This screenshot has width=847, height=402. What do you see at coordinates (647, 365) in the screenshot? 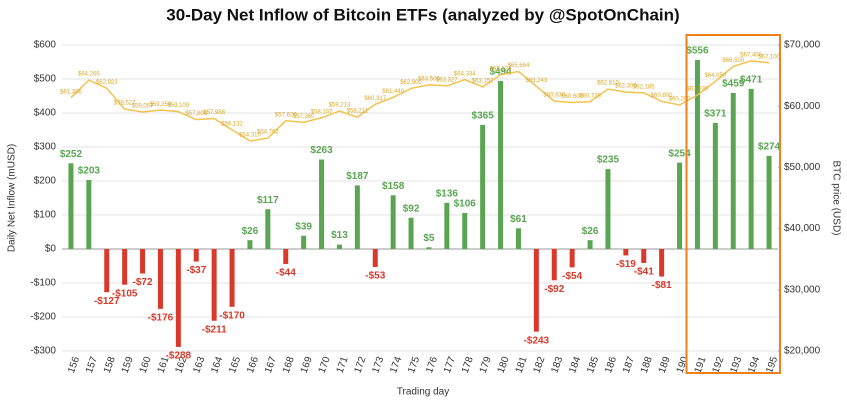
I see `x-tick-label: 188` at bounding box center [647, 365].